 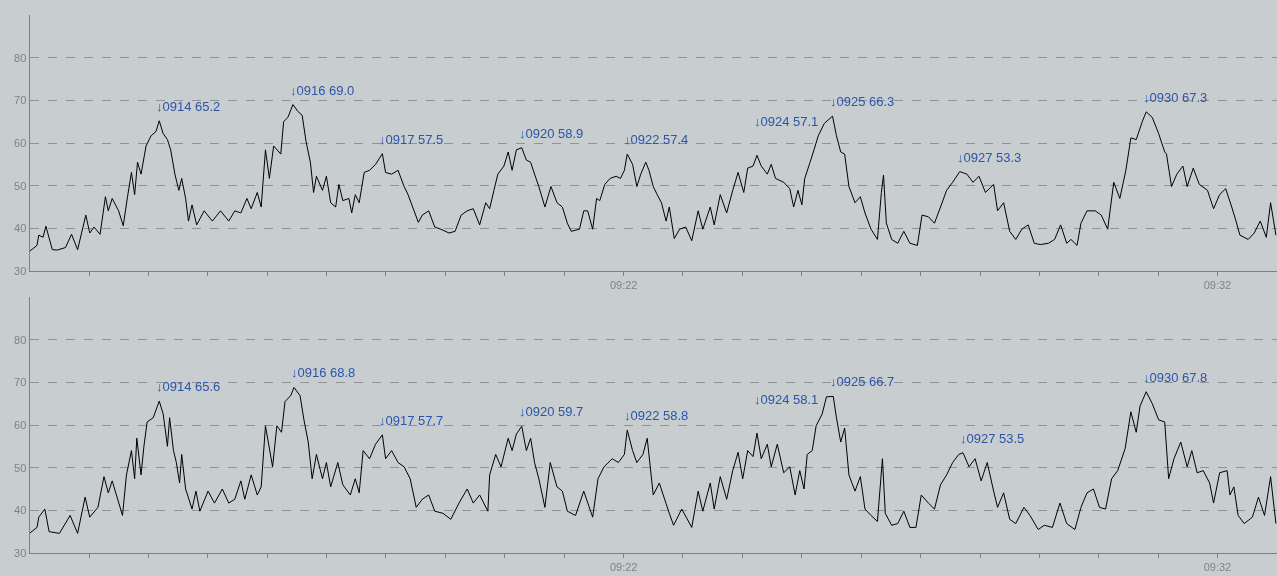 What do you see at coordinates (323, 372) in the screenshot?
I see `annotation: ↓0916 68.8` at bounding box center [323, 372].